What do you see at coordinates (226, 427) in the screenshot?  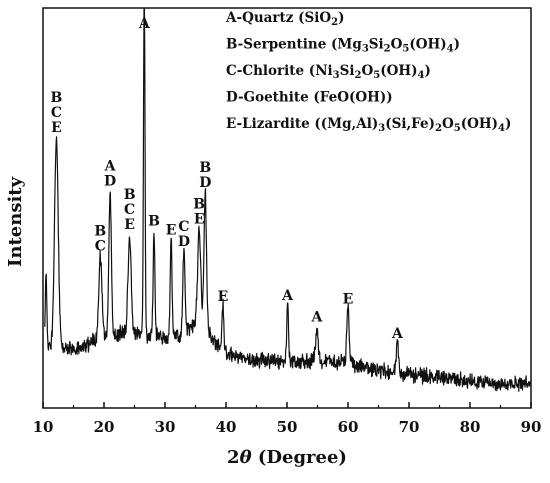 I see `x-tick-label: 40` at bounding box center [226, 427].